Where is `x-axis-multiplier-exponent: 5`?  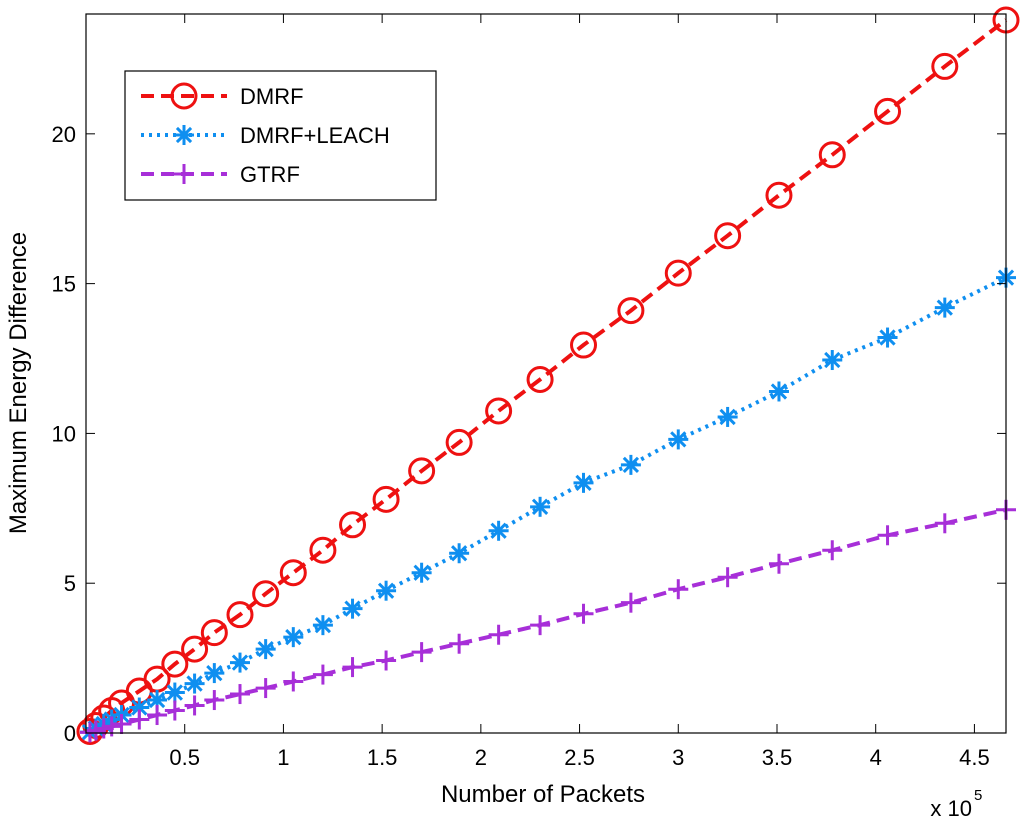
x-axis-multiplier-exponent: 5 is located at coordinates (978, 795).